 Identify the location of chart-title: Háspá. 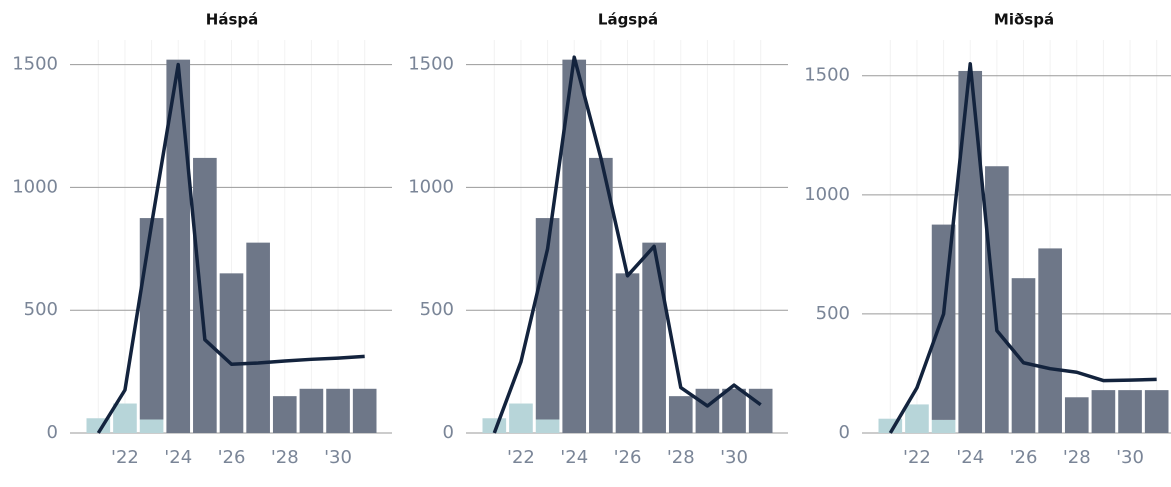
(232, 20).